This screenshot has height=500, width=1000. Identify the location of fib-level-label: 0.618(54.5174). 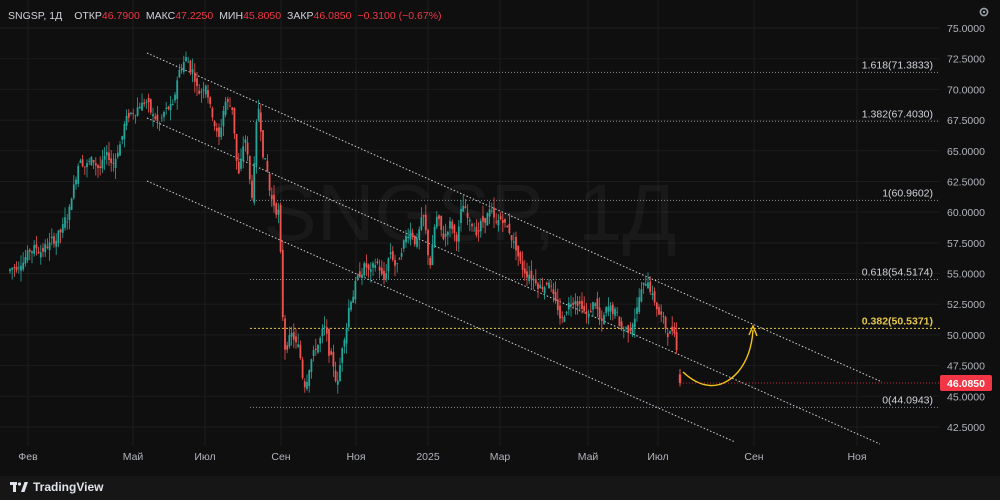
(897, 272).